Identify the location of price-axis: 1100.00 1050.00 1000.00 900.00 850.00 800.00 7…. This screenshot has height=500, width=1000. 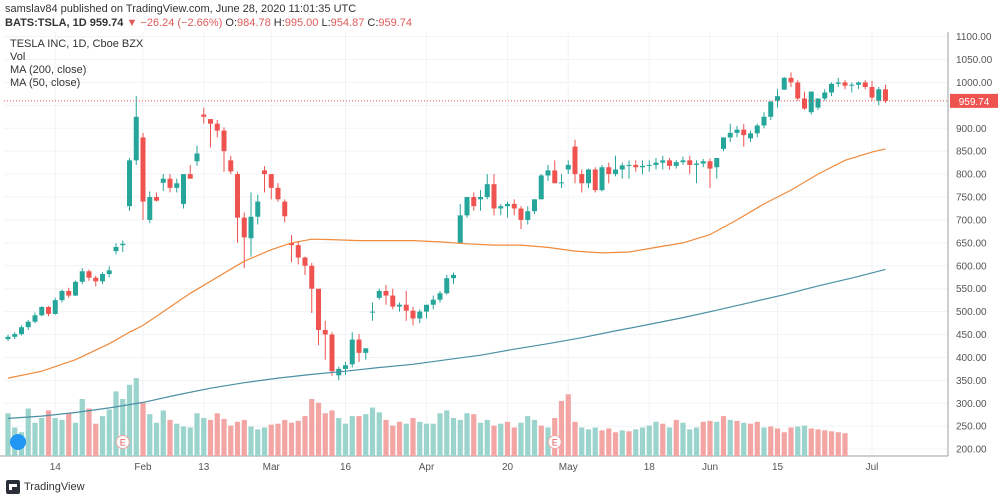
(974, 244).